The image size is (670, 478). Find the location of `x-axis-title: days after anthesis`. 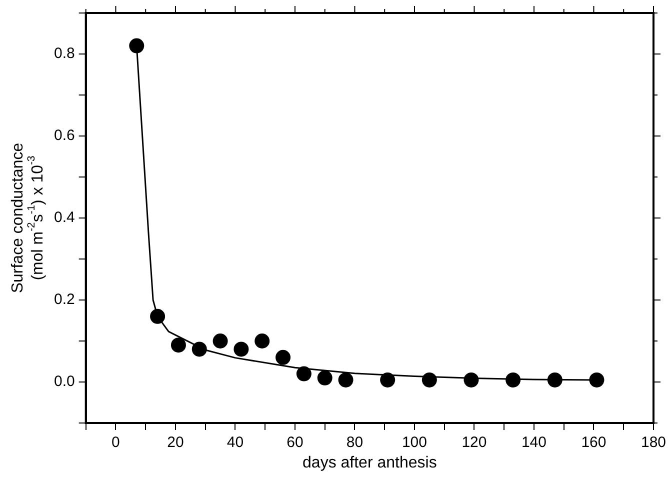

x-axis-title: days after anthesis is located at coordinates (369, 463).